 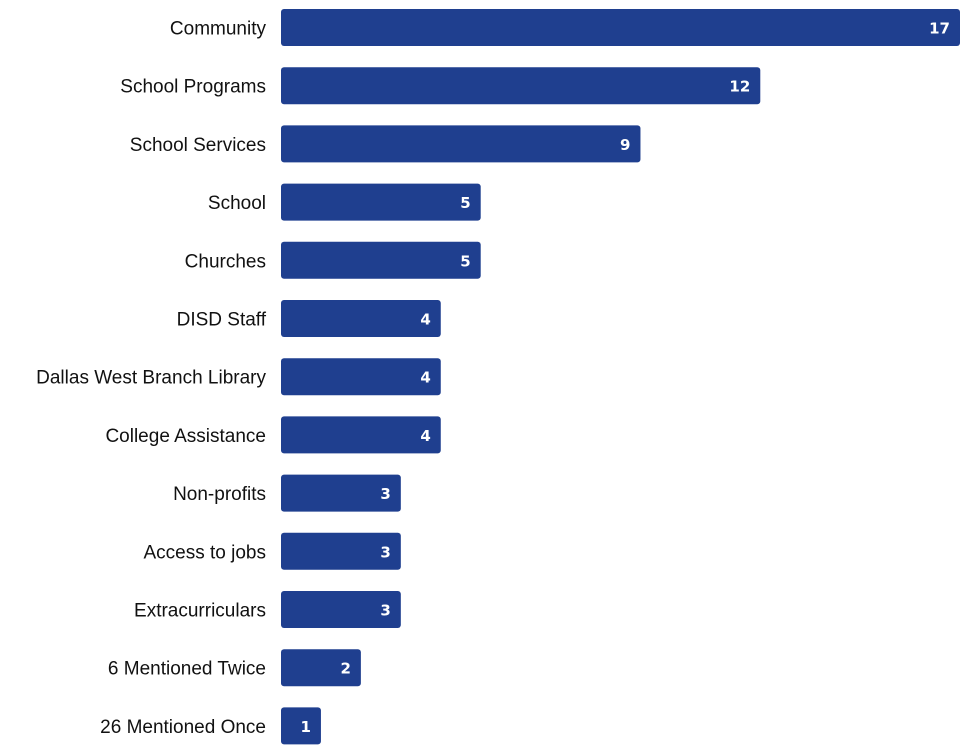 What do you see at coordinates (198, 145) in the screenshot?
I see `category-label: School Services` at bounding box center [198, 145].